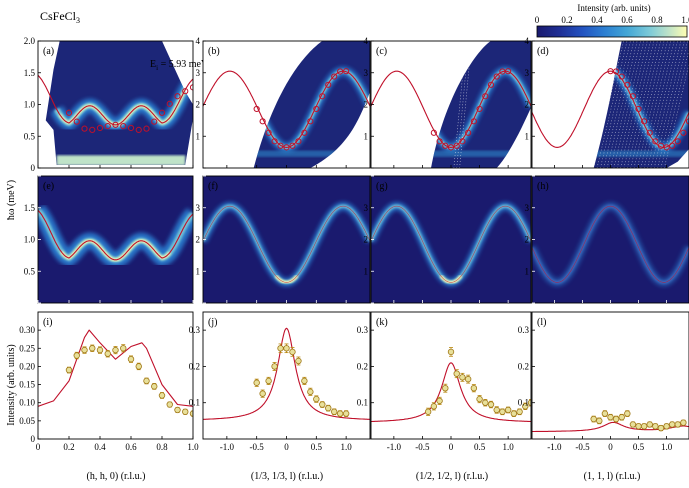 The height and width of the screenshot is (488, 689). I want to click on colorbar-tick-label: 0.4, so click(597, 20).